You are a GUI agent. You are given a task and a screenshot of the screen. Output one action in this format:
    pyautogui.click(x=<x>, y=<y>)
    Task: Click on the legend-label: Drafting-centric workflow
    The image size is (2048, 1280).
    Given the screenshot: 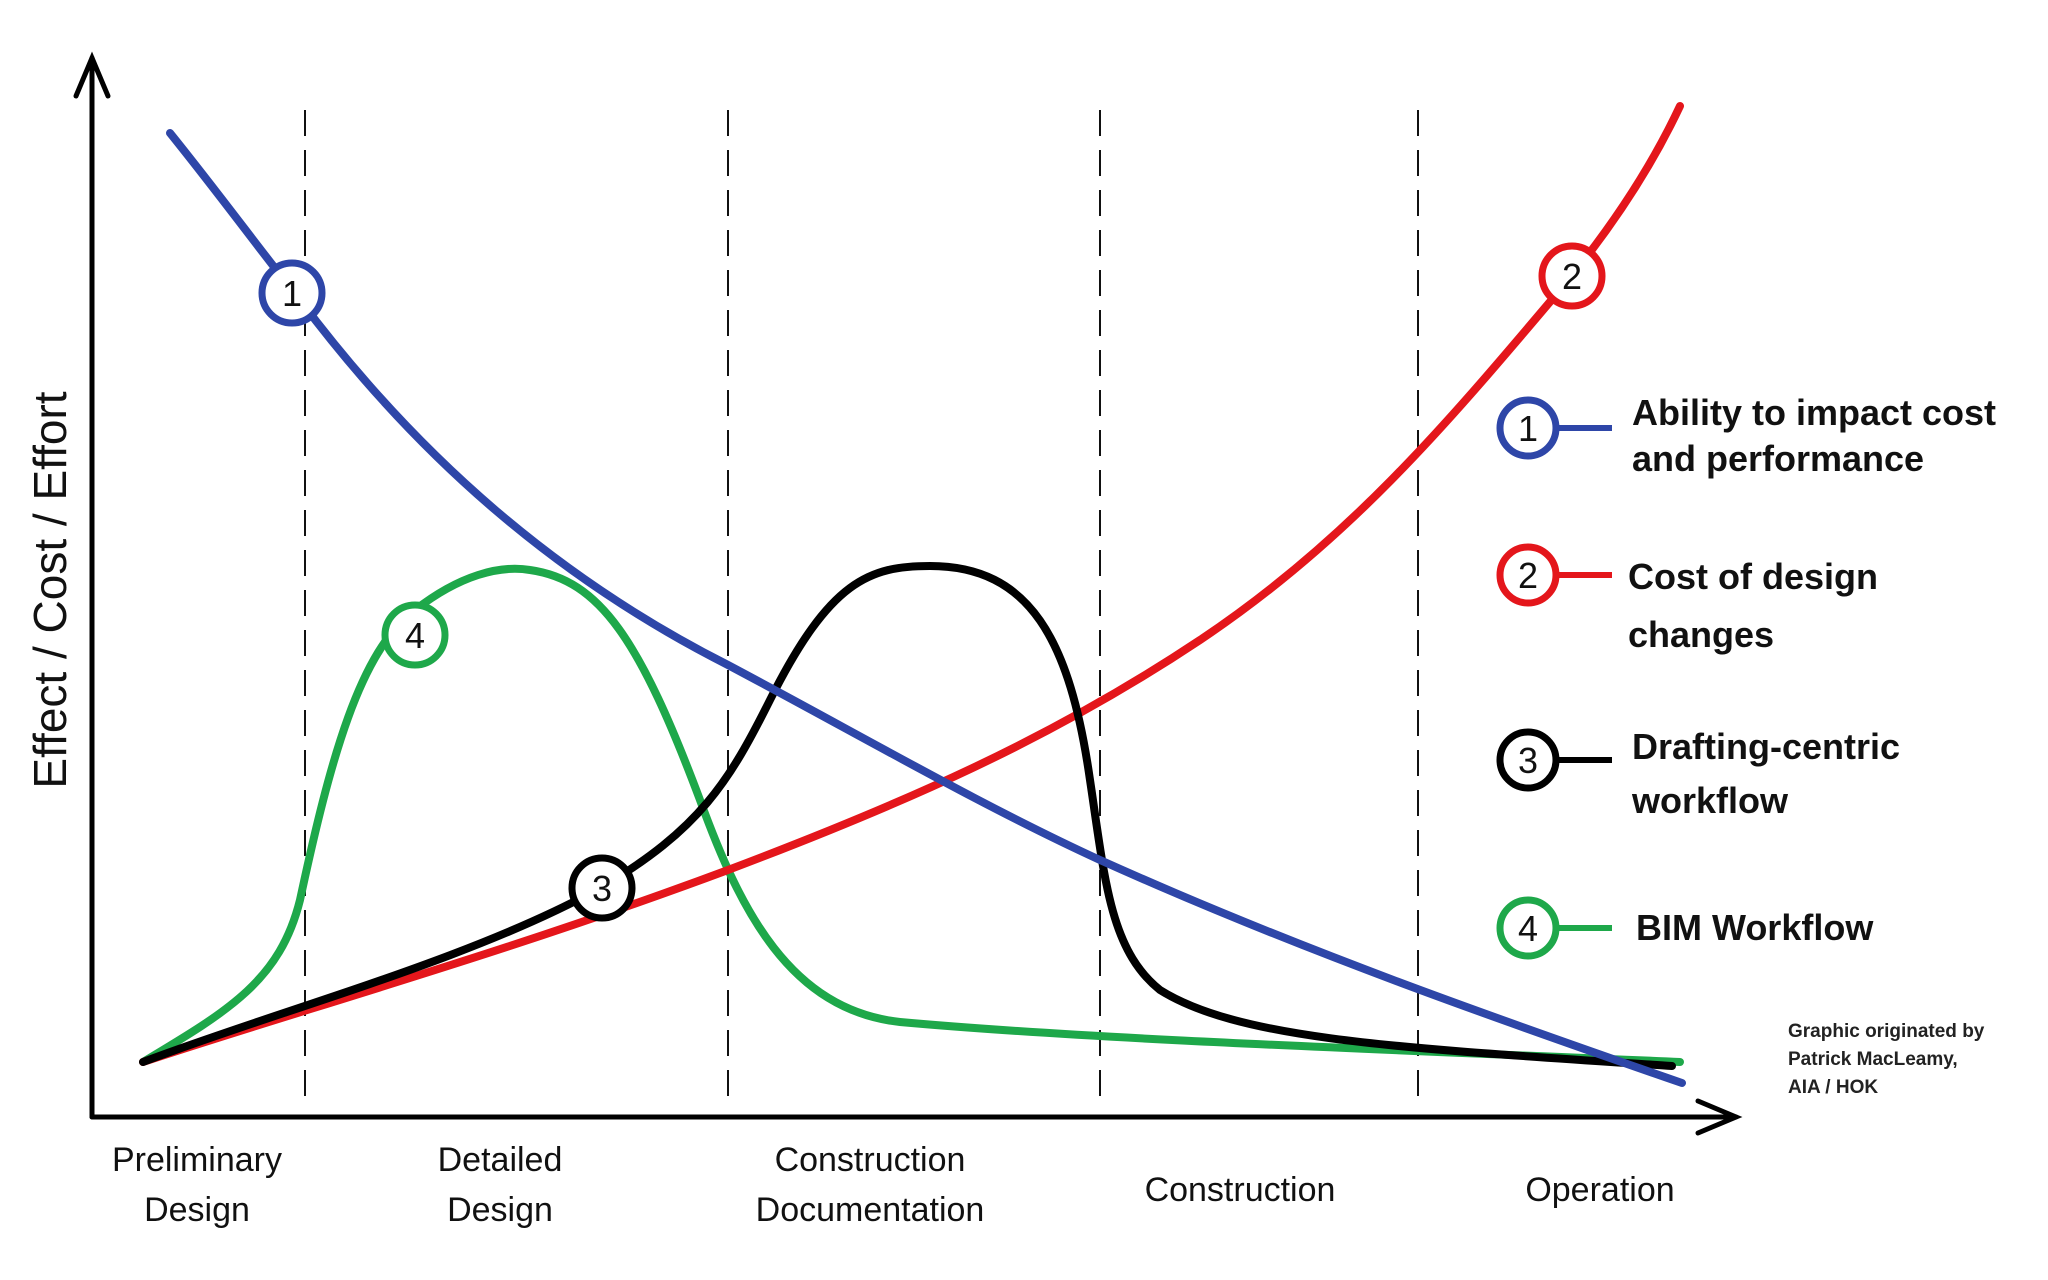 What is the action you would take?
    pyautogui.click(x=1766, y=774)
    